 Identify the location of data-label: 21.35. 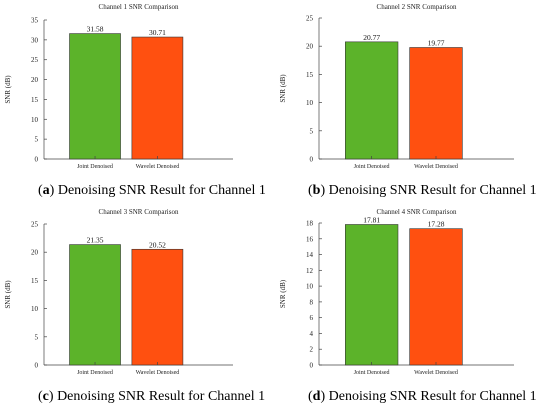
(95, 240).